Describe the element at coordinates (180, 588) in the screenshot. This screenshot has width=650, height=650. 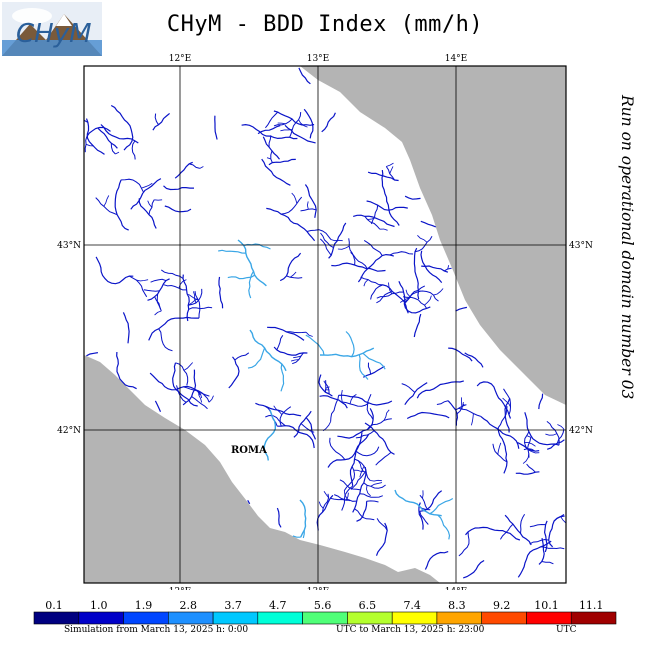
I see `lon-tick-12-bottom: 12°E` at that location.